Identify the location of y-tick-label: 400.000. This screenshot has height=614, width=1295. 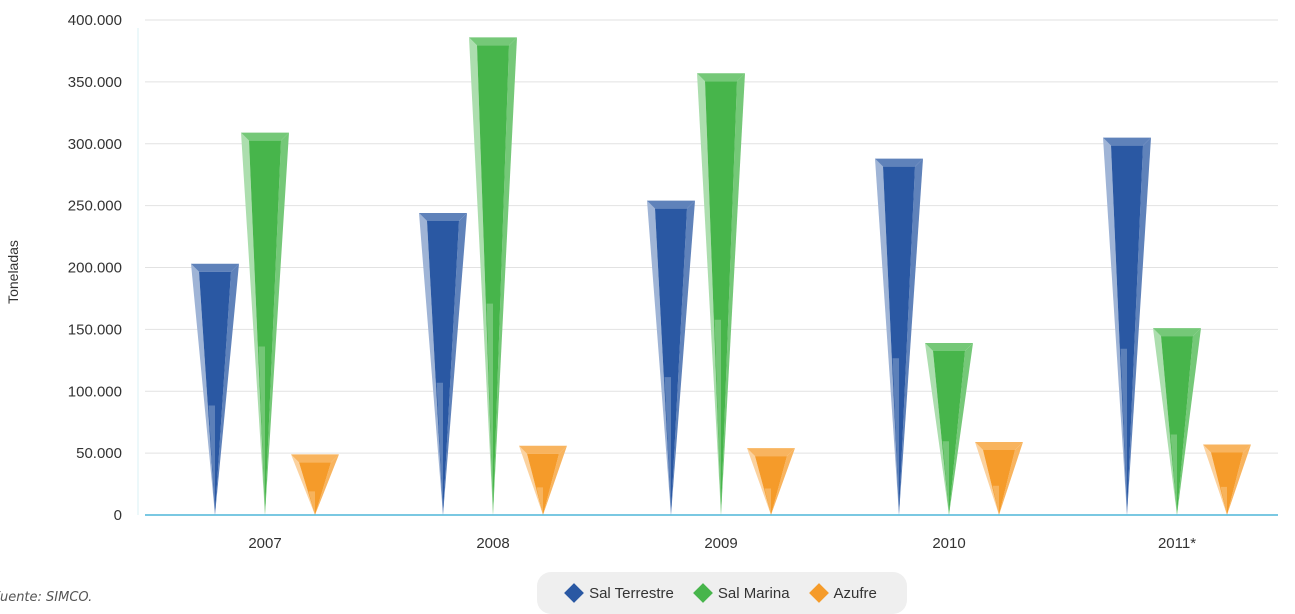
(95, 20).